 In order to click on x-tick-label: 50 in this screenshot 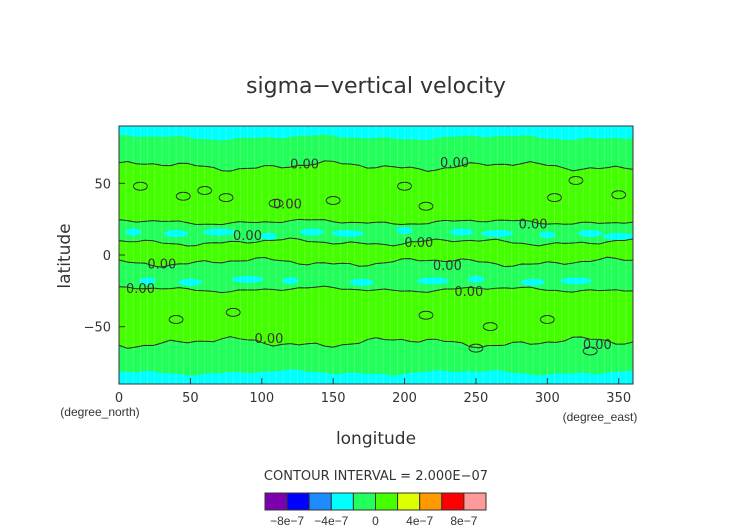, I will do `click(190, 398)`.